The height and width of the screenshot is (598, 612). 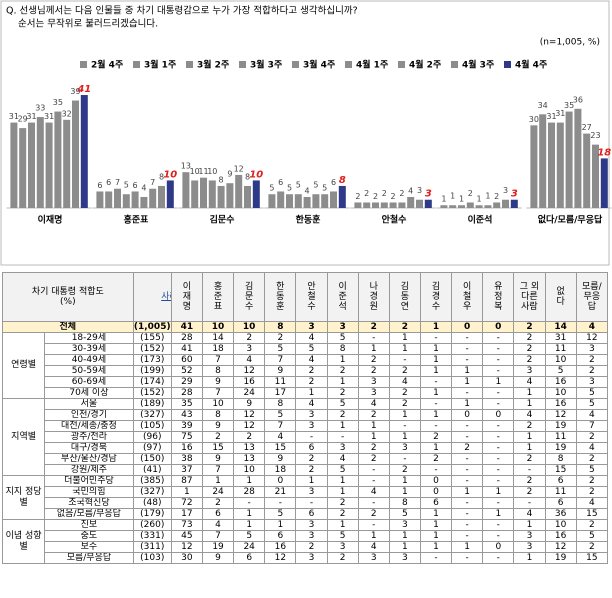 I want to click on value-cell: 8, so click(x=280, y=404).